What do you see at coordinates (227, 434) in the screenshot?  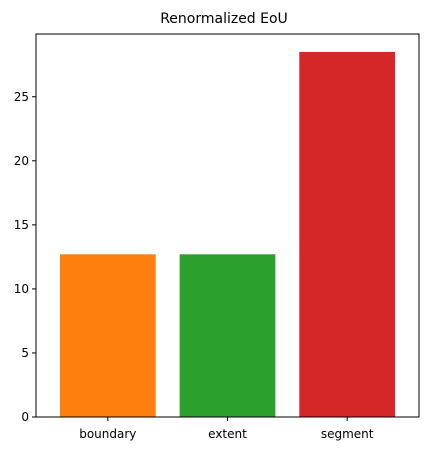 I see `x-tick-label: extent` at bounding box center [227, 434].